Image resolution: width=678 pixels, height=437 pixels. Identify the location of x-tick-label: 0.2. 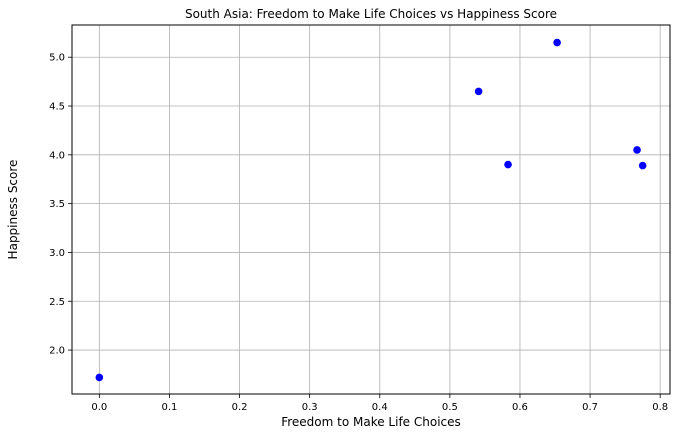
(240, 407).